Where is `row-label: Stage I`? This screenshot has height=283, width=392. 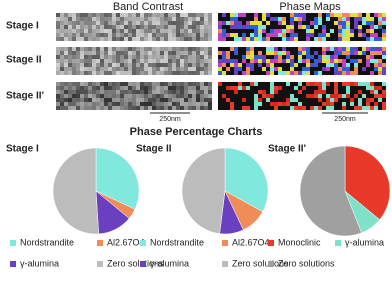 row-label: Stage I is located at coordinates (22, 26).